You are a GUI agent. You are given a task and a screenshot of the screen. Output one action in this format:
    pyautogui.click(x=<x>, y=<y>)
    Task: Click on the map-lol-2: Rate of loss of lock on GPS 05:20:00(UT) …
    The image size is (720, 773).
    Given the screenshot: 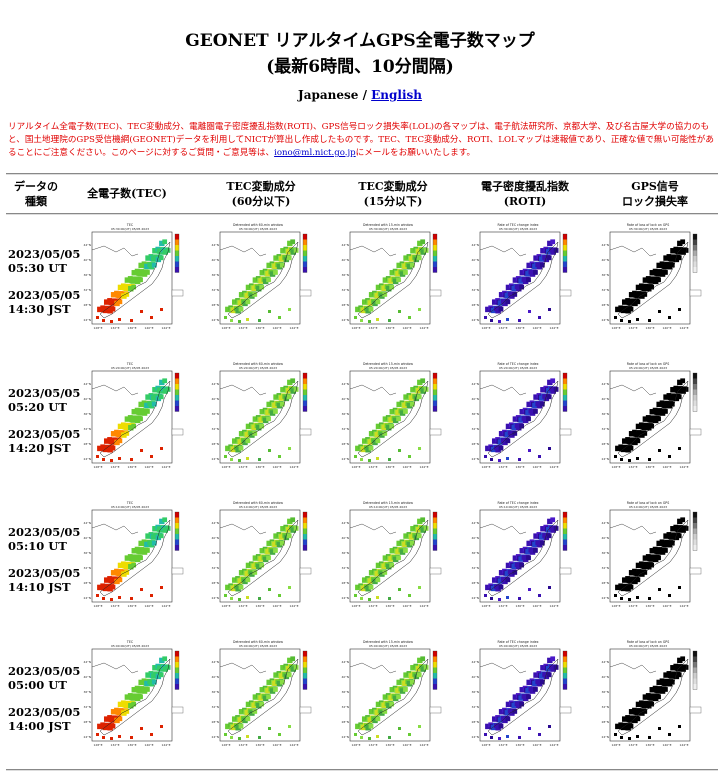 What is the action you would take?
    pyautogui.click(x=653, y=416)
    